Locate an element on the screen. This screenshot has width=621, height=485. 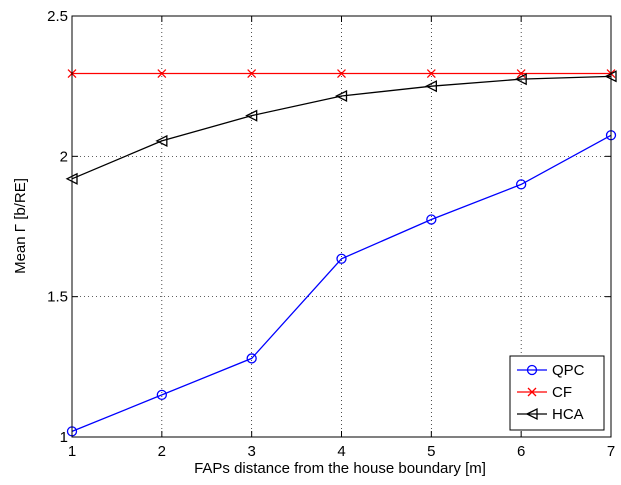
series-cf is located at coordinates (341, 73).